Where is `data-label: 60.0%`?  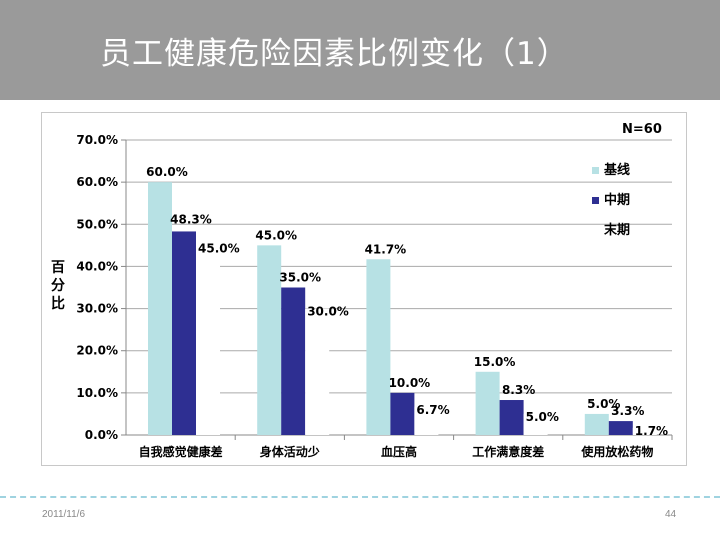
data-label: 60.0% is located at coordinates (167, 172).